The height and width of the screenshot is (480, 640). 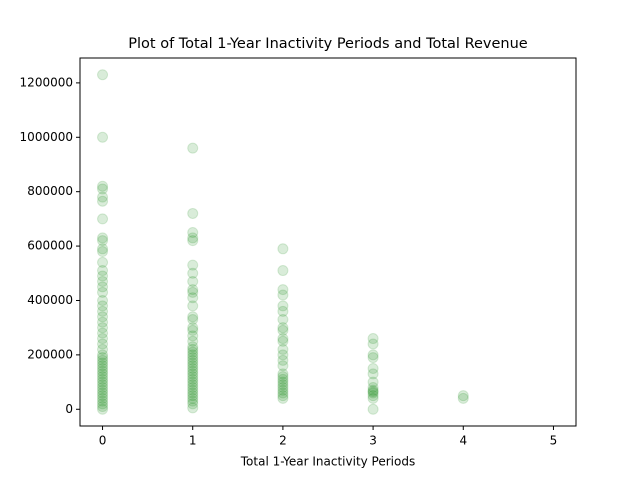 I want to click on y-tick-label: 1200000, so click(x=46, y=82).